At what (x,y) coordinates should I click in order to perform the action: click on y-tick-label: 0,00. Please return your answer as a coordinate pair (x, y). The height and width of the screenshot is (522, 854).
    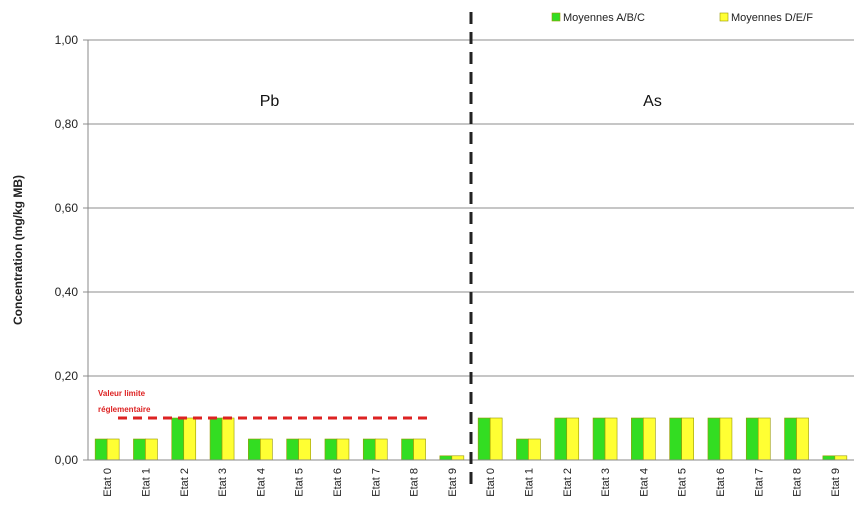
    Looking at the image, I should click on (67, 460).